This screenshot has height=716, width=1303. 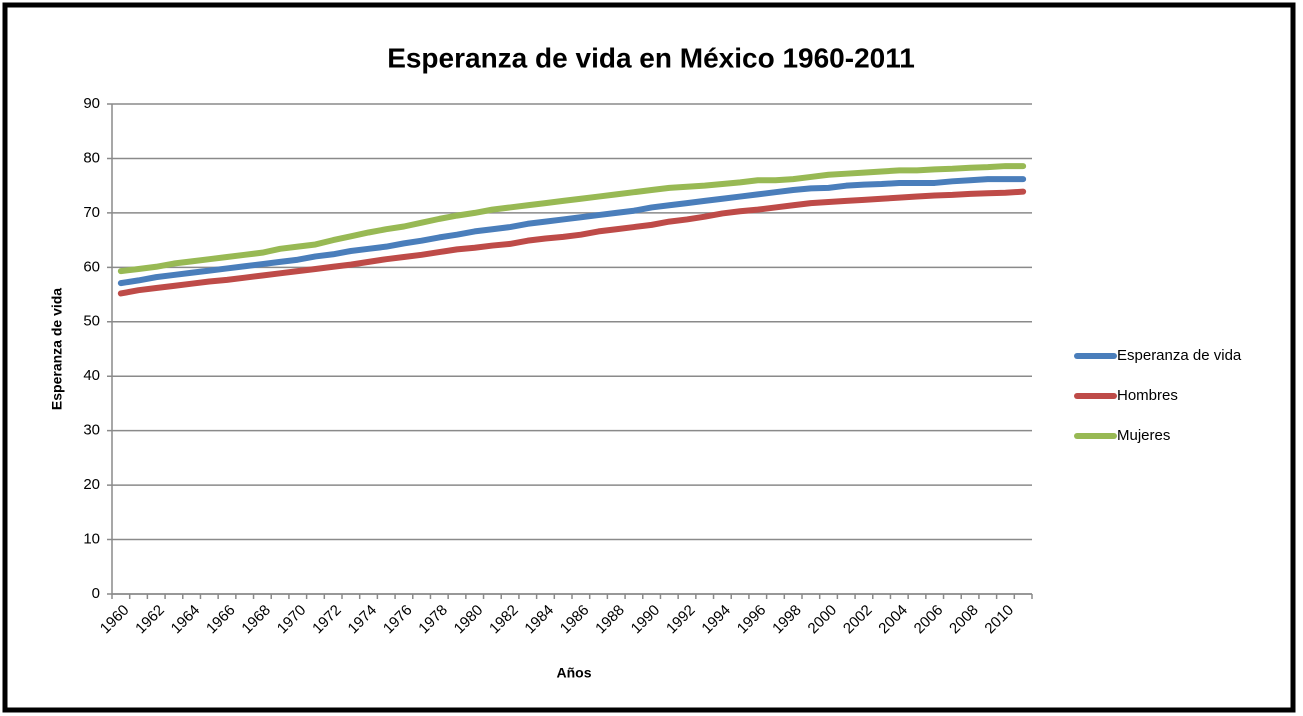 What do you see at coordinates (91, 103) in the screenshot?
I see `y-tick-label: 90` at bounding box center [91, 103].